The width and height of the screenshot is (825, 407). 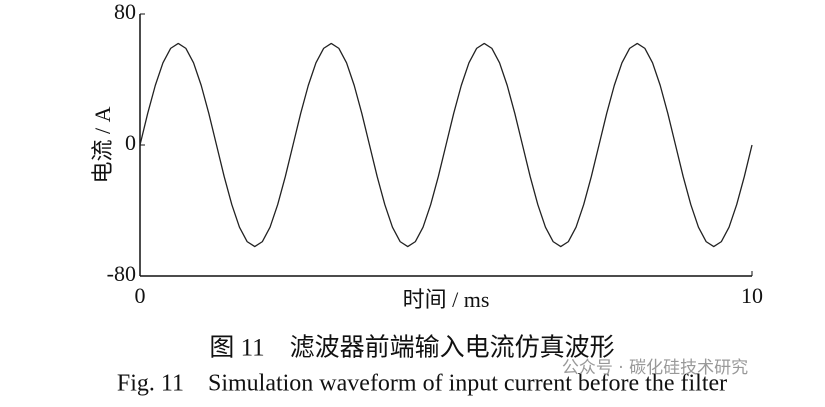 I want to click on y-tick-label: 0, so click(x=130, y=142).